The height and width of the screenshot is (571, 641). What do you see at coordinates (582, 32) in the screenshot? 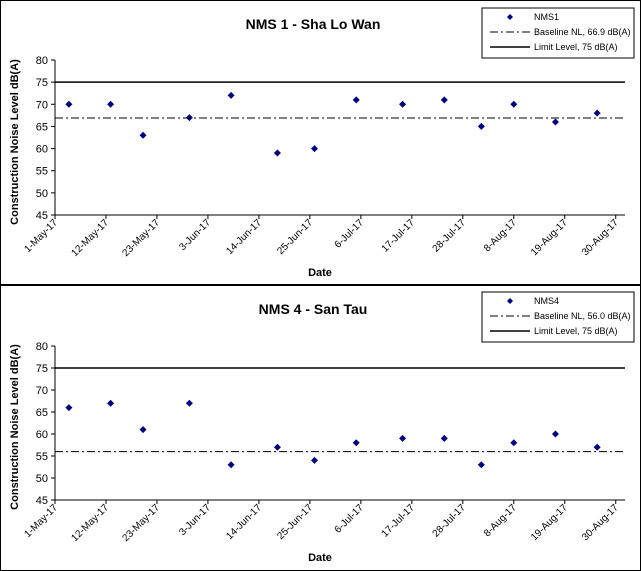
I see `legend-label: Baseline NL, 66.9 dB(A)` at bounding box center [582, 32].